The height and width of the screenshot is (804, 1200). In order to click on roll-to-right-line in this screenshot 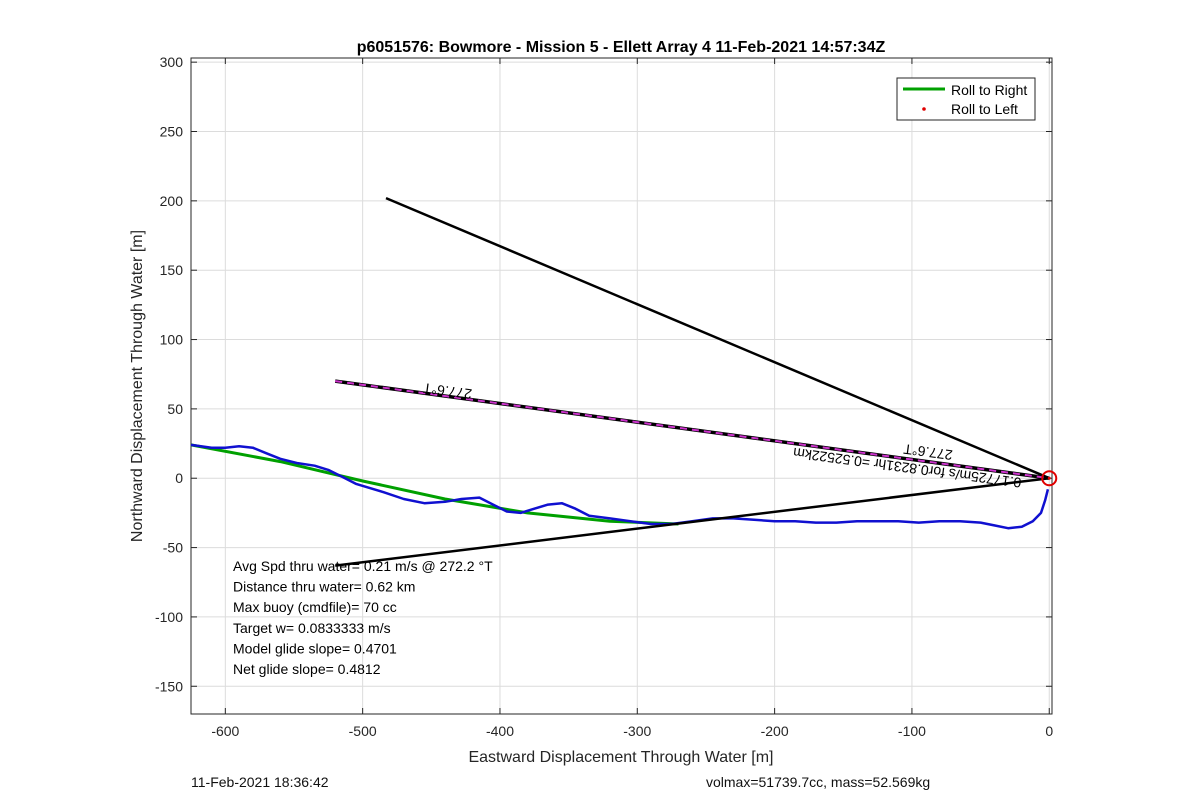, I will do `click(434, 484)`.